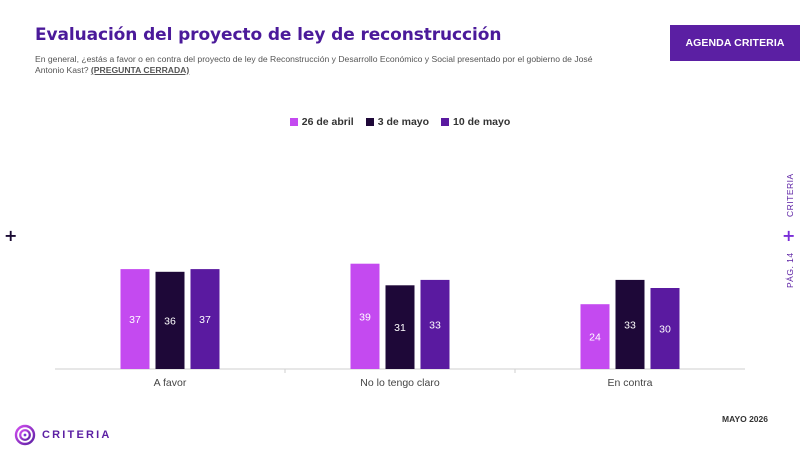  Describe the element at coordinates (735, 43) in the screenshot. I see `agenda-badge: AGENDA CRITERIA` at that location.